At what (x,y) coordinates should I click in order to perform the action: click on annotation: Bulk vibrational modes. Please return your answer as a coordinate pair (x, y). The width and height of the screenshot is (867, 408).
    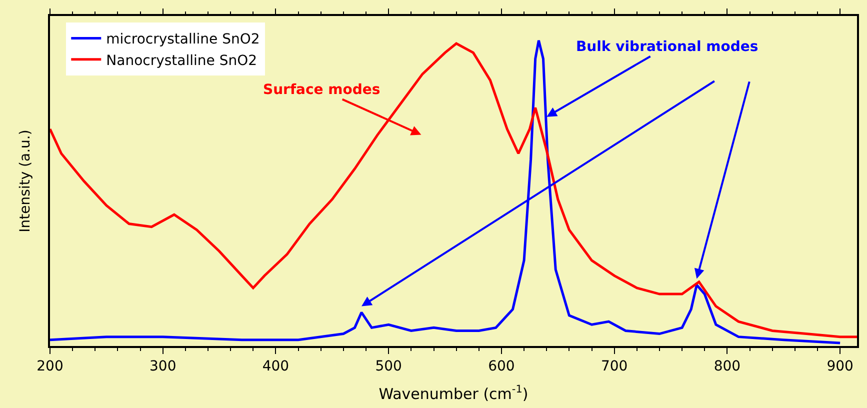
    Looking at the image, I should click on (667, 47).